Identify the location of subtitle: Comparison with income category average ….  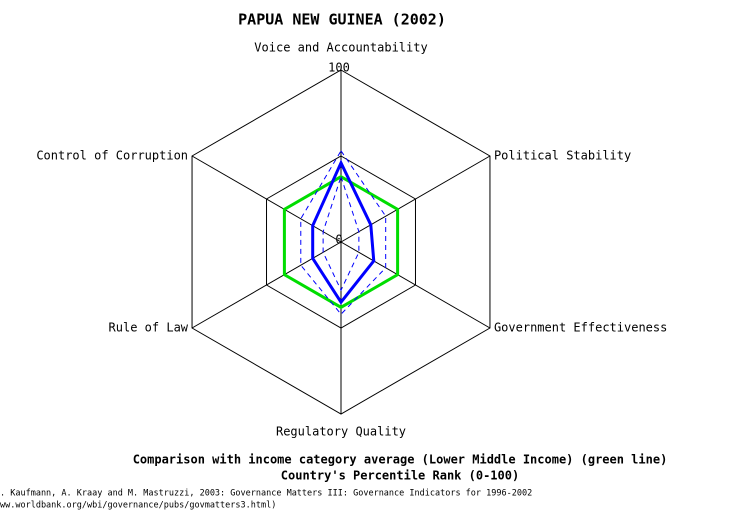
(400, 460).